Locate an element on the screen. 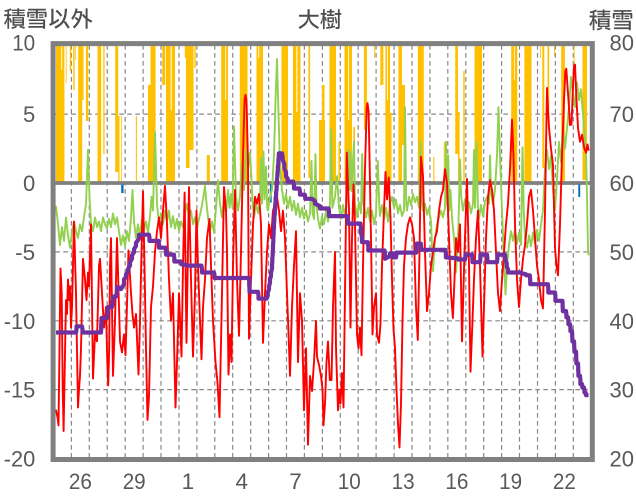 This screenshot has height=501, width=636. svg-text: 20 is located at coordinates (622, 459).